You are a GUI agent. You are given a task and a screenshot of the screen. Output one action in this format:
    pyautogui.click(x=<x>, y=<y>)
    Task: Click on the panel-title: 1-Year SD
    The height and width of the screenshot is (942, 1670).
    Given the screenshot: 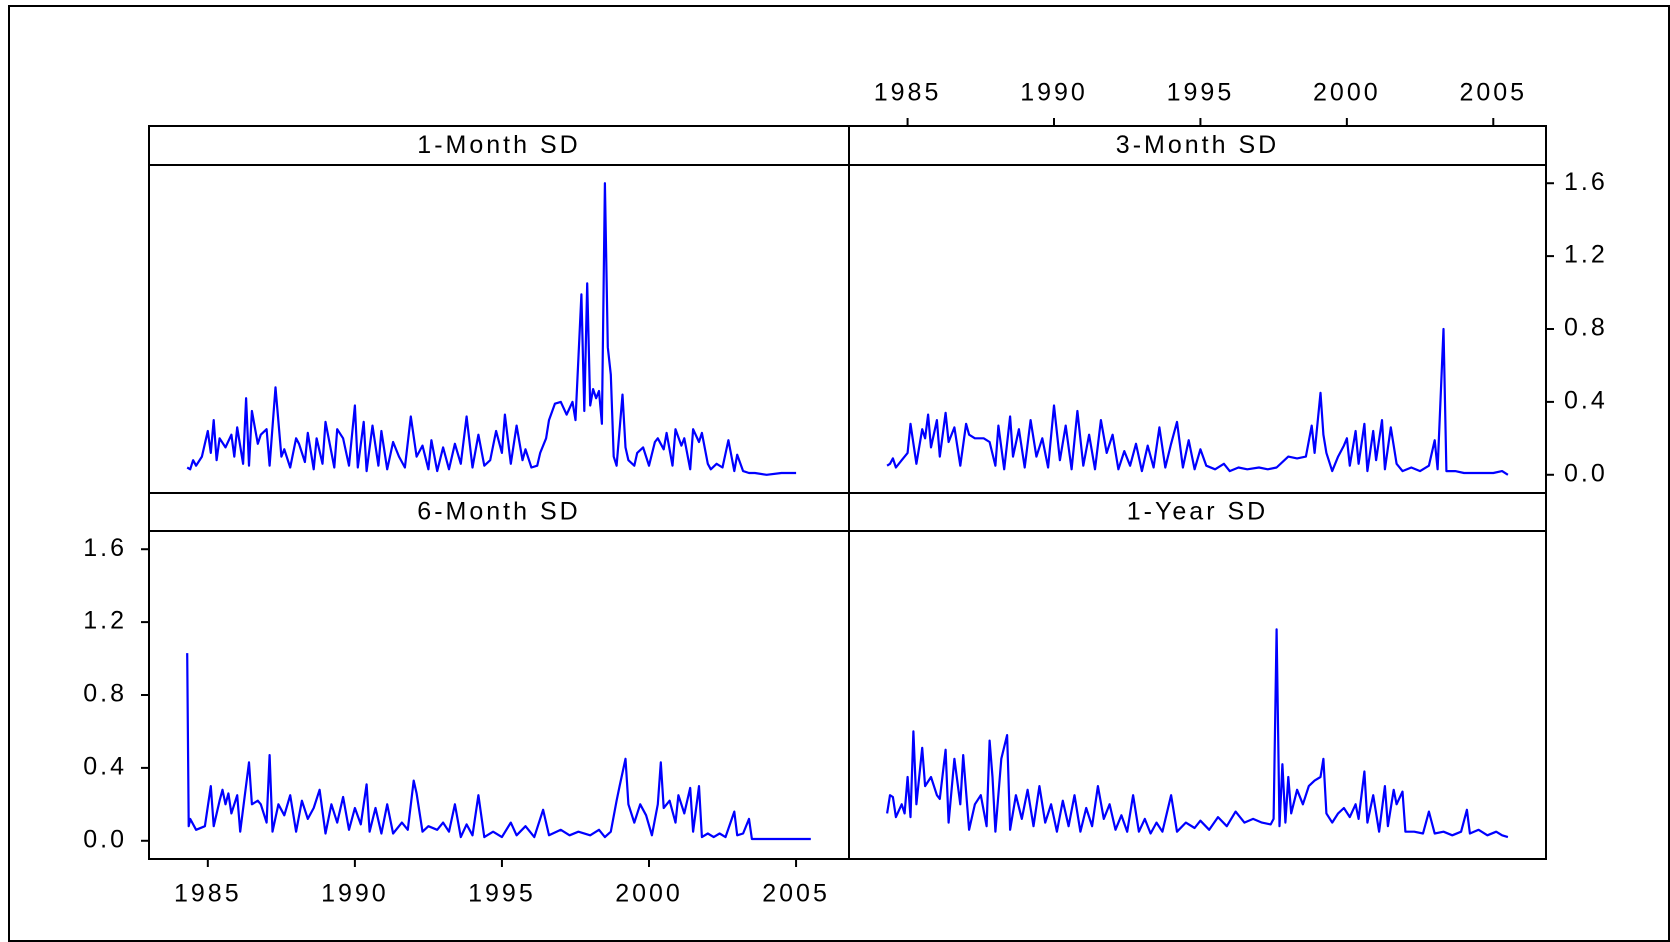 What is the action you would take?
    pyautogui.click(x=1197, y=512)
    